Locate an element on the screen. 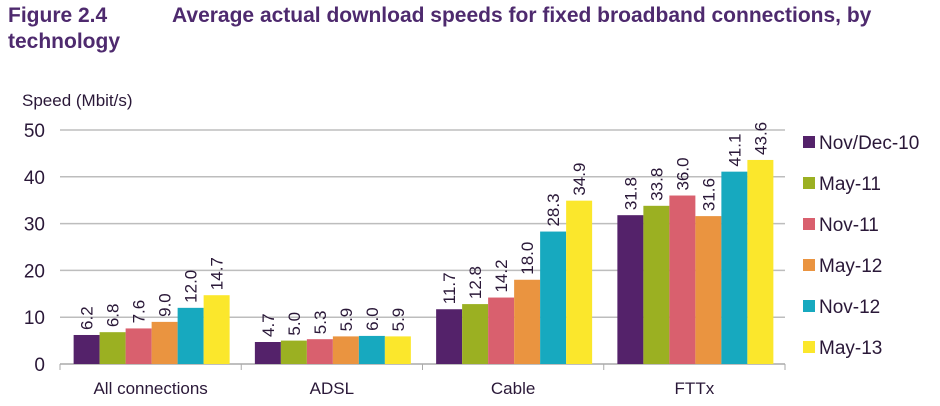 The height and width of the screenshot is (406, 940). data-label: 5.0 is located at coordinates (294, 324).